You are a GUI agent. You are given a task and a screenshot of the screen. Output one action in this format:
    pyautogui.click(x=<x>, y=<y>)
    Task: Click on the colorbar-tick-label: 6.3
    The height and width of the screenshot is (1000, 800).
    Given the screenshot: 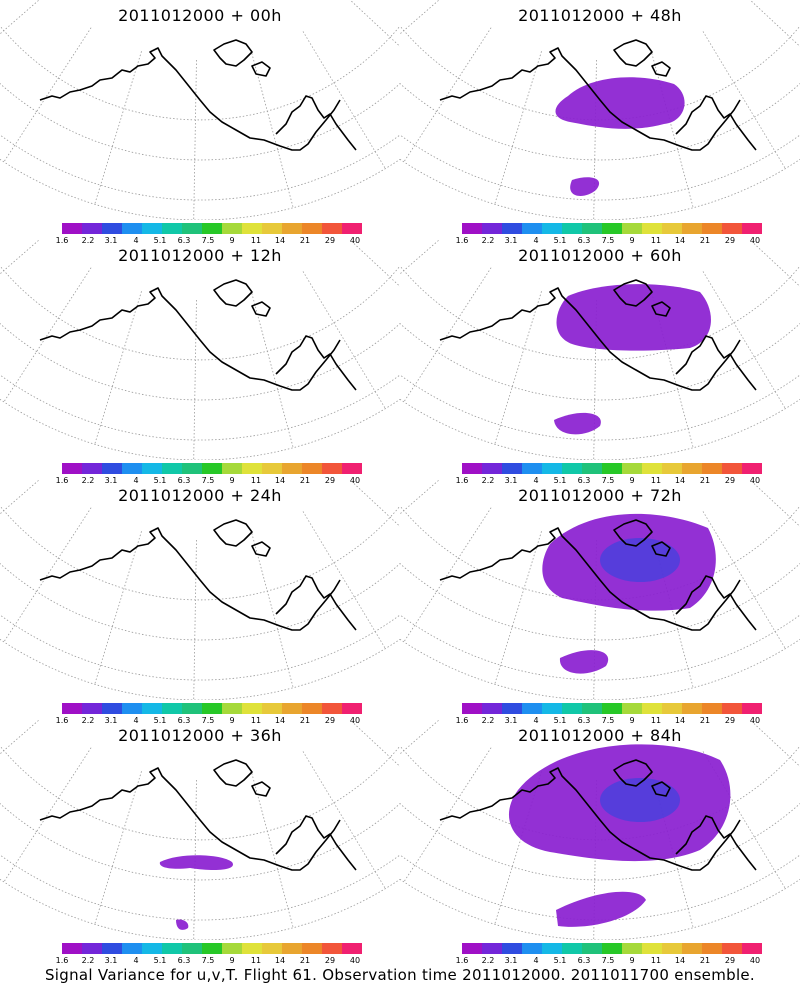 What is the action you would take?
    pyautogui.click(x=584, y=480)
    